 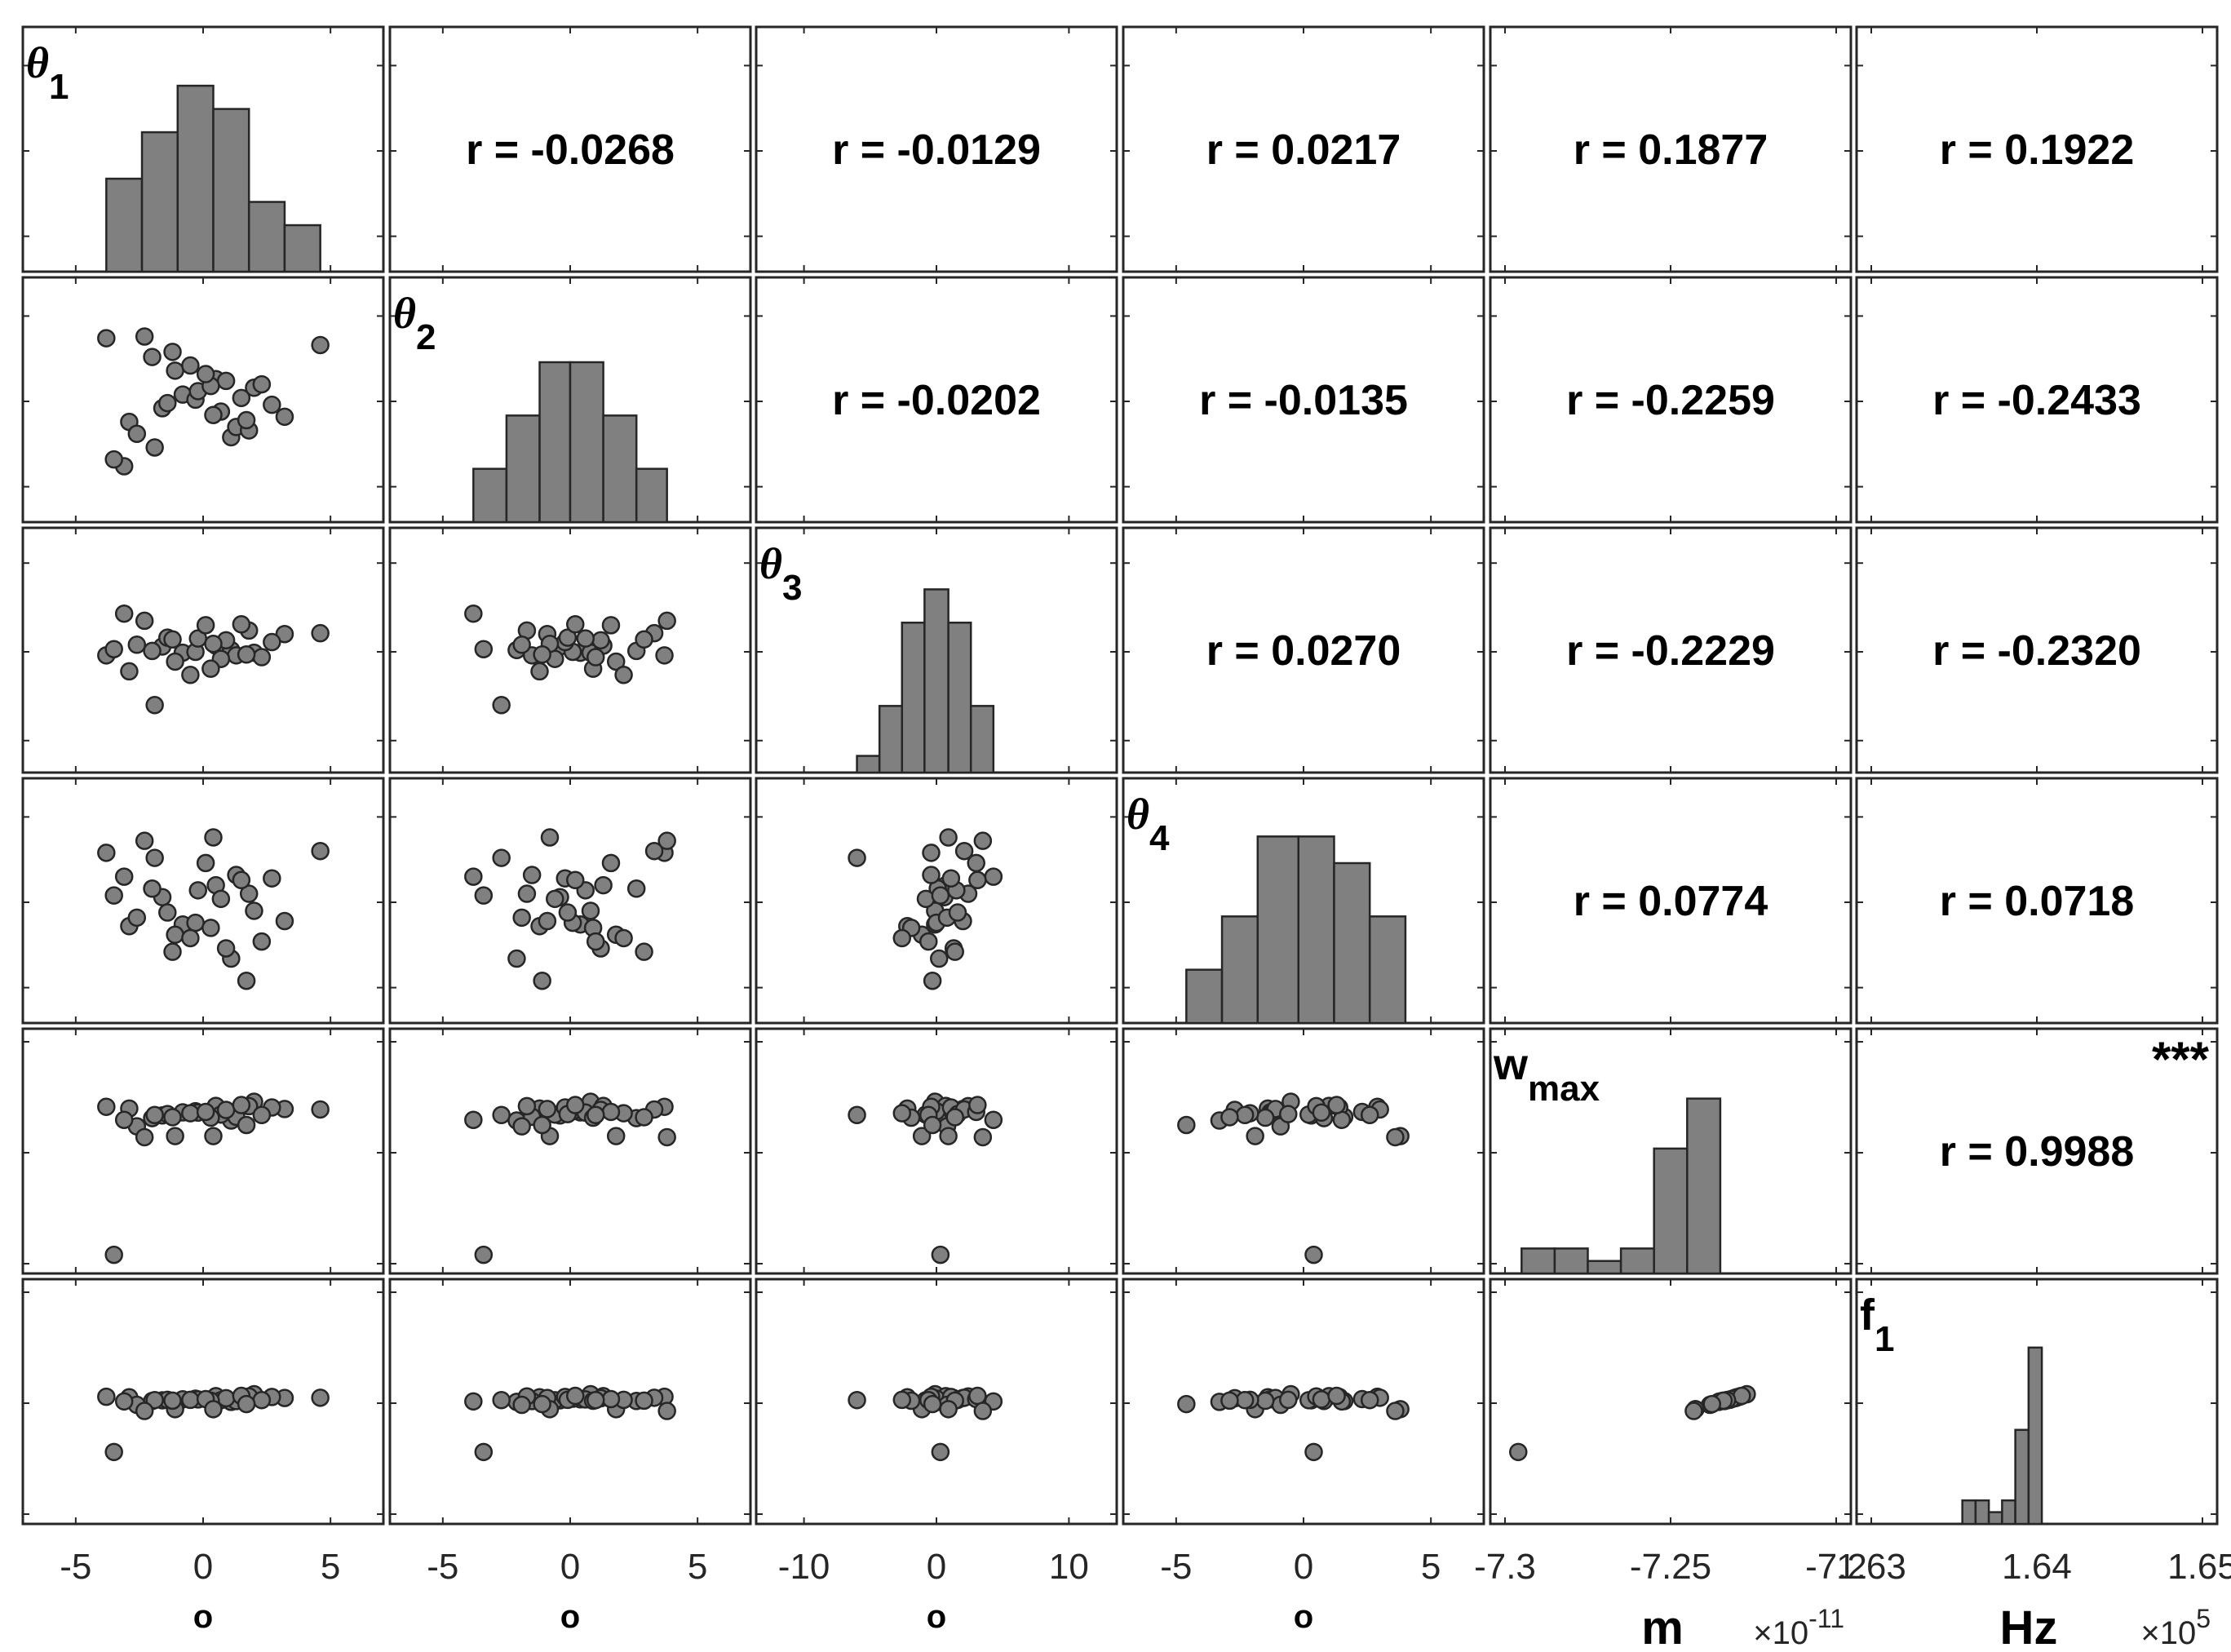 I want to click on cell-r3-c2, so click(x=570, y=650).